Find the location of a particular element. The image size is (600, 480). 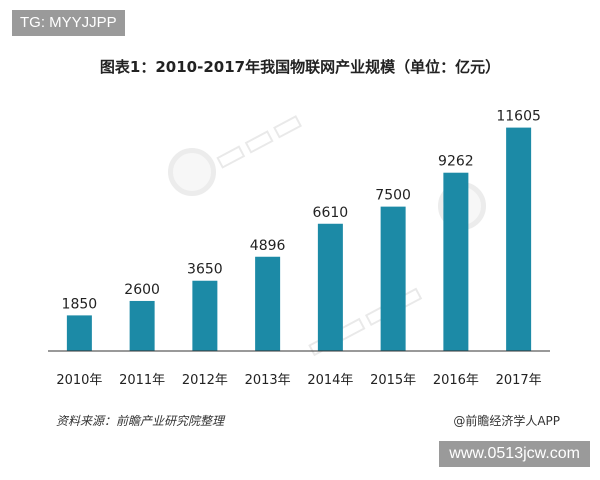

bar-2010年 is located at coordinates (79, 333).